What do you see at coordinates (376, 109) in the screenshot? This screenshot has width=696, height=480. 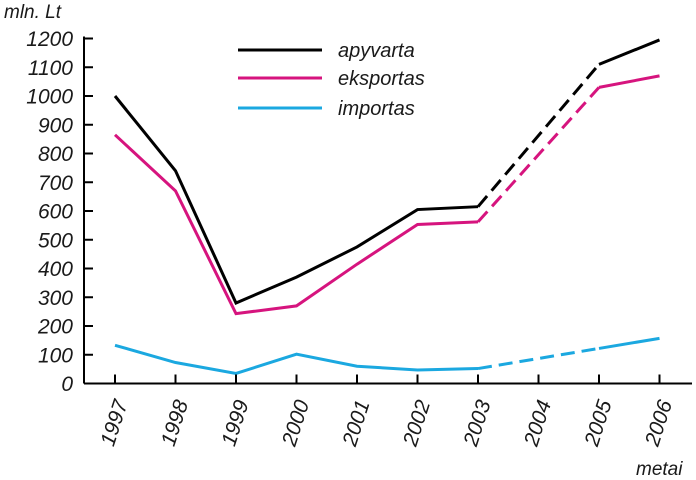 I see `legend-label-importas: importas` at bounding box center [376, 109].